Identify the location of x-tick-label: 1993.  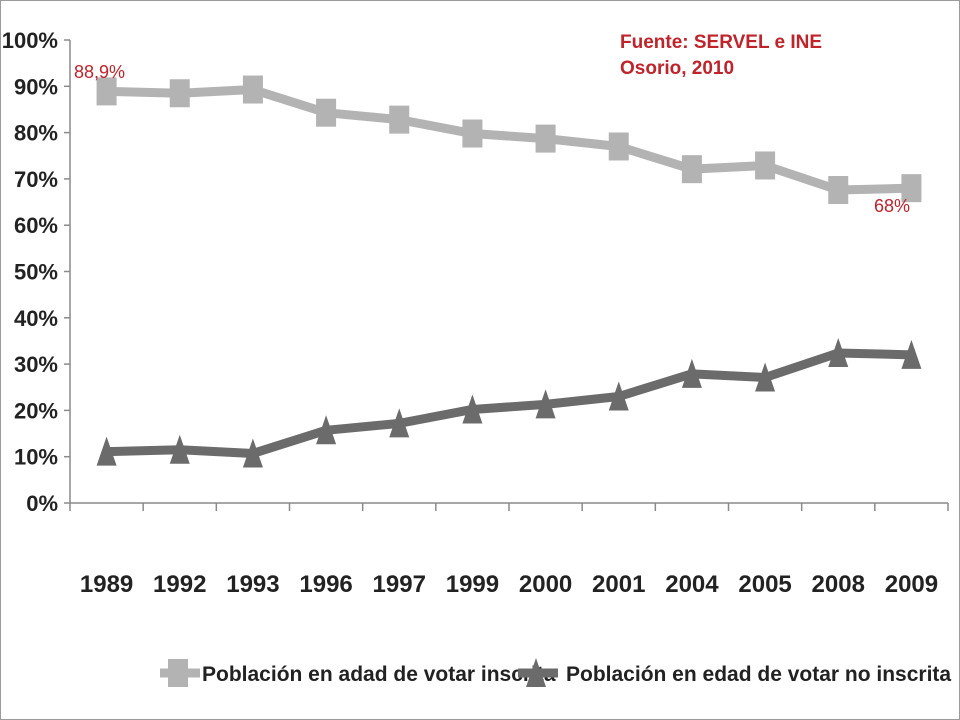
(252, 584).